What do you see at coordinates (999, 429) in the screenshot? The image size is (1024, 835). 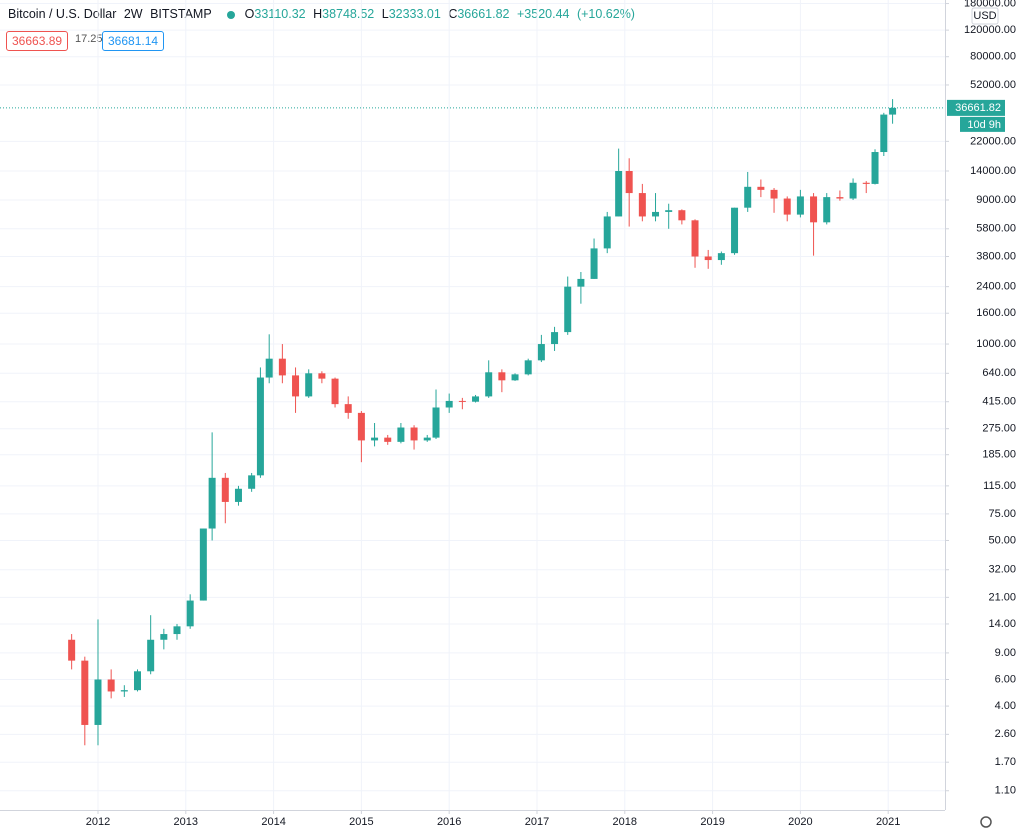 I see `y-tick-label: 275.00` at bounding box center [999, 429].